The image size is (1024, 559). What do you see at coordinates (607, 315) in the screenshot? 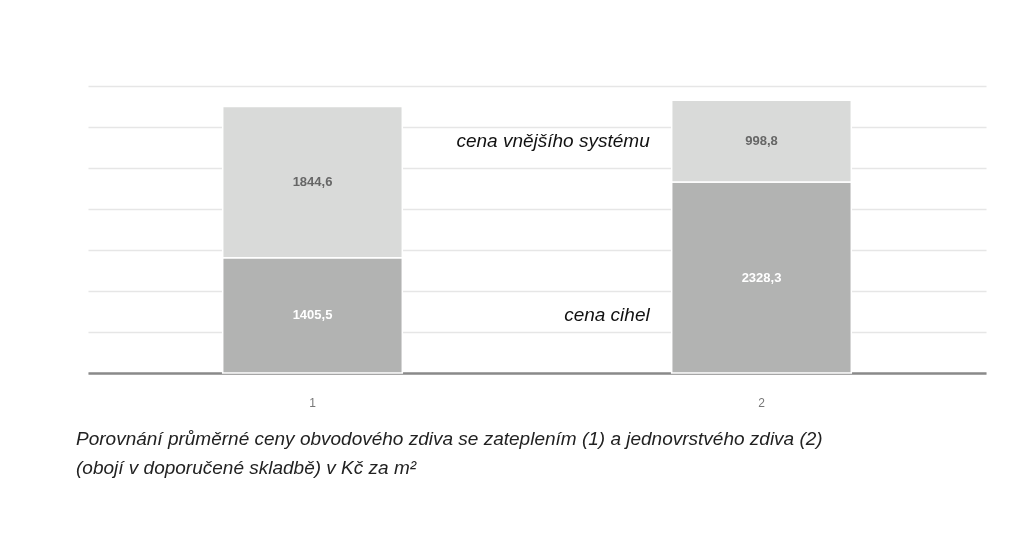
I see `series-label: cena cihel` at bounding box center [607, 315].